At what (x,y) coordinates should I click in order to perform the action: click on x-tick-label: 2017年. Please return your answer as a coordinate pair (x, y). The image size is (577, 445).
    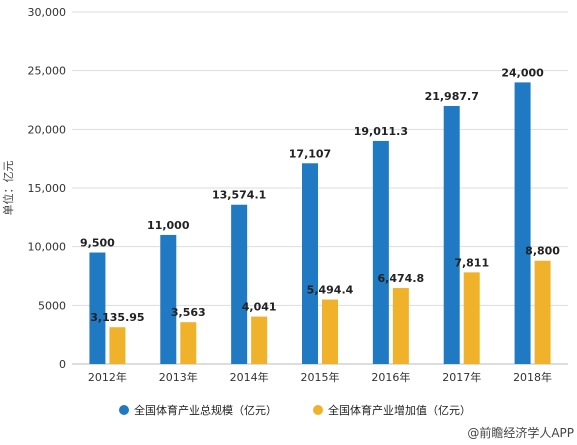
    Looking at the image, I should click on (461, 377).